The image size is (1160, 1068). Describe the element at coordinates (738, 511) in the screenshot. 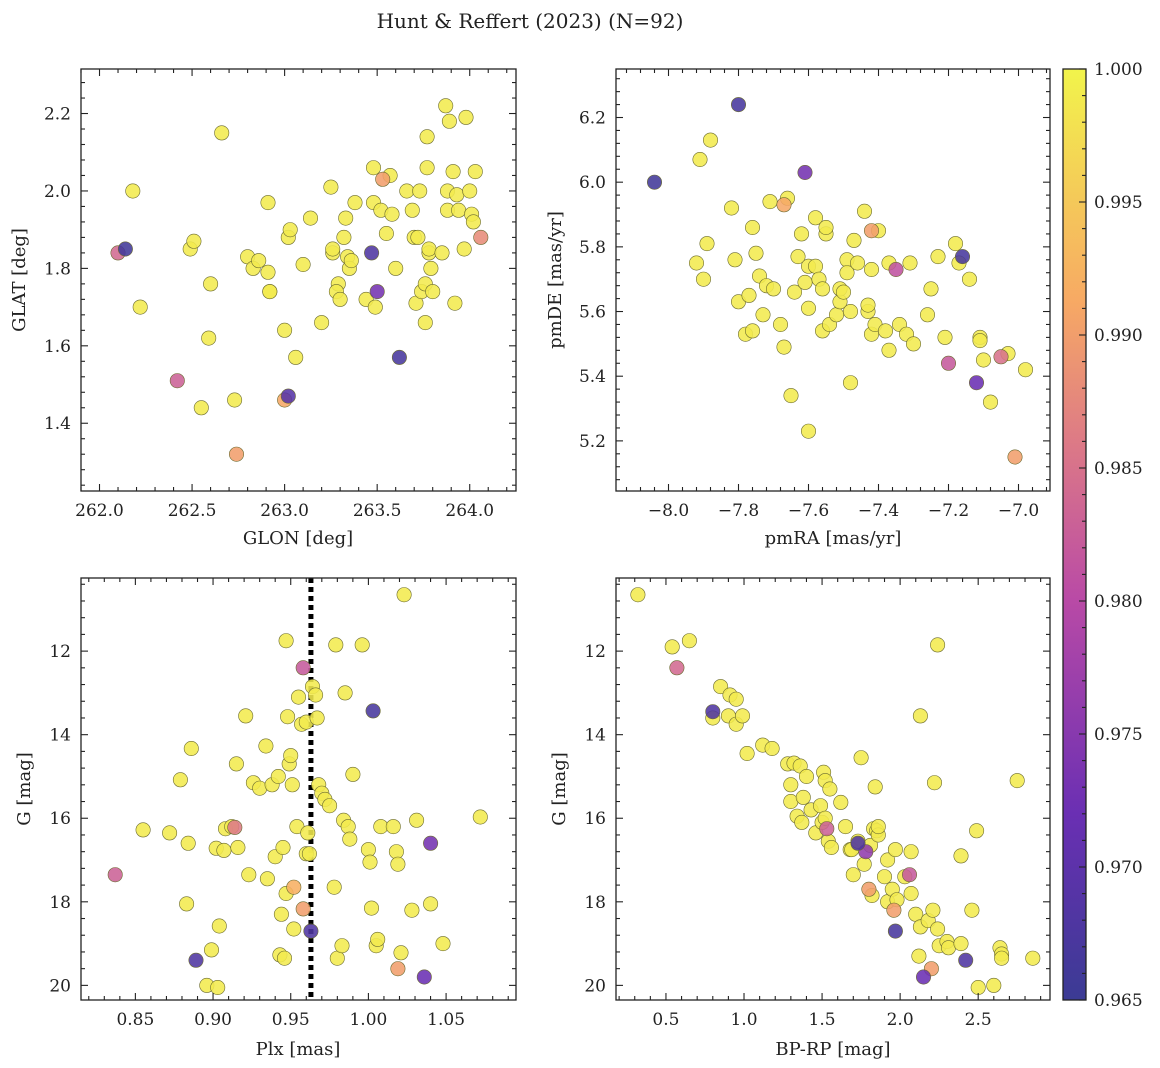

I see `x-tick-label: −7.8` at that location.